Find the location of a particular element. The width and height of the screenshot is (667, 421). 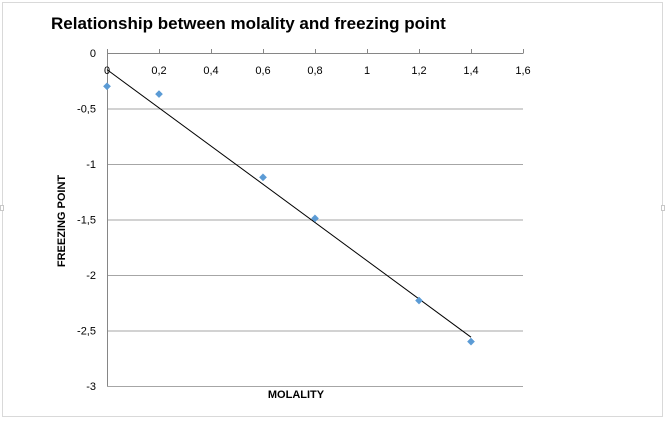

x-axis-title: MOLALITY is located at coordinates (296, 395).